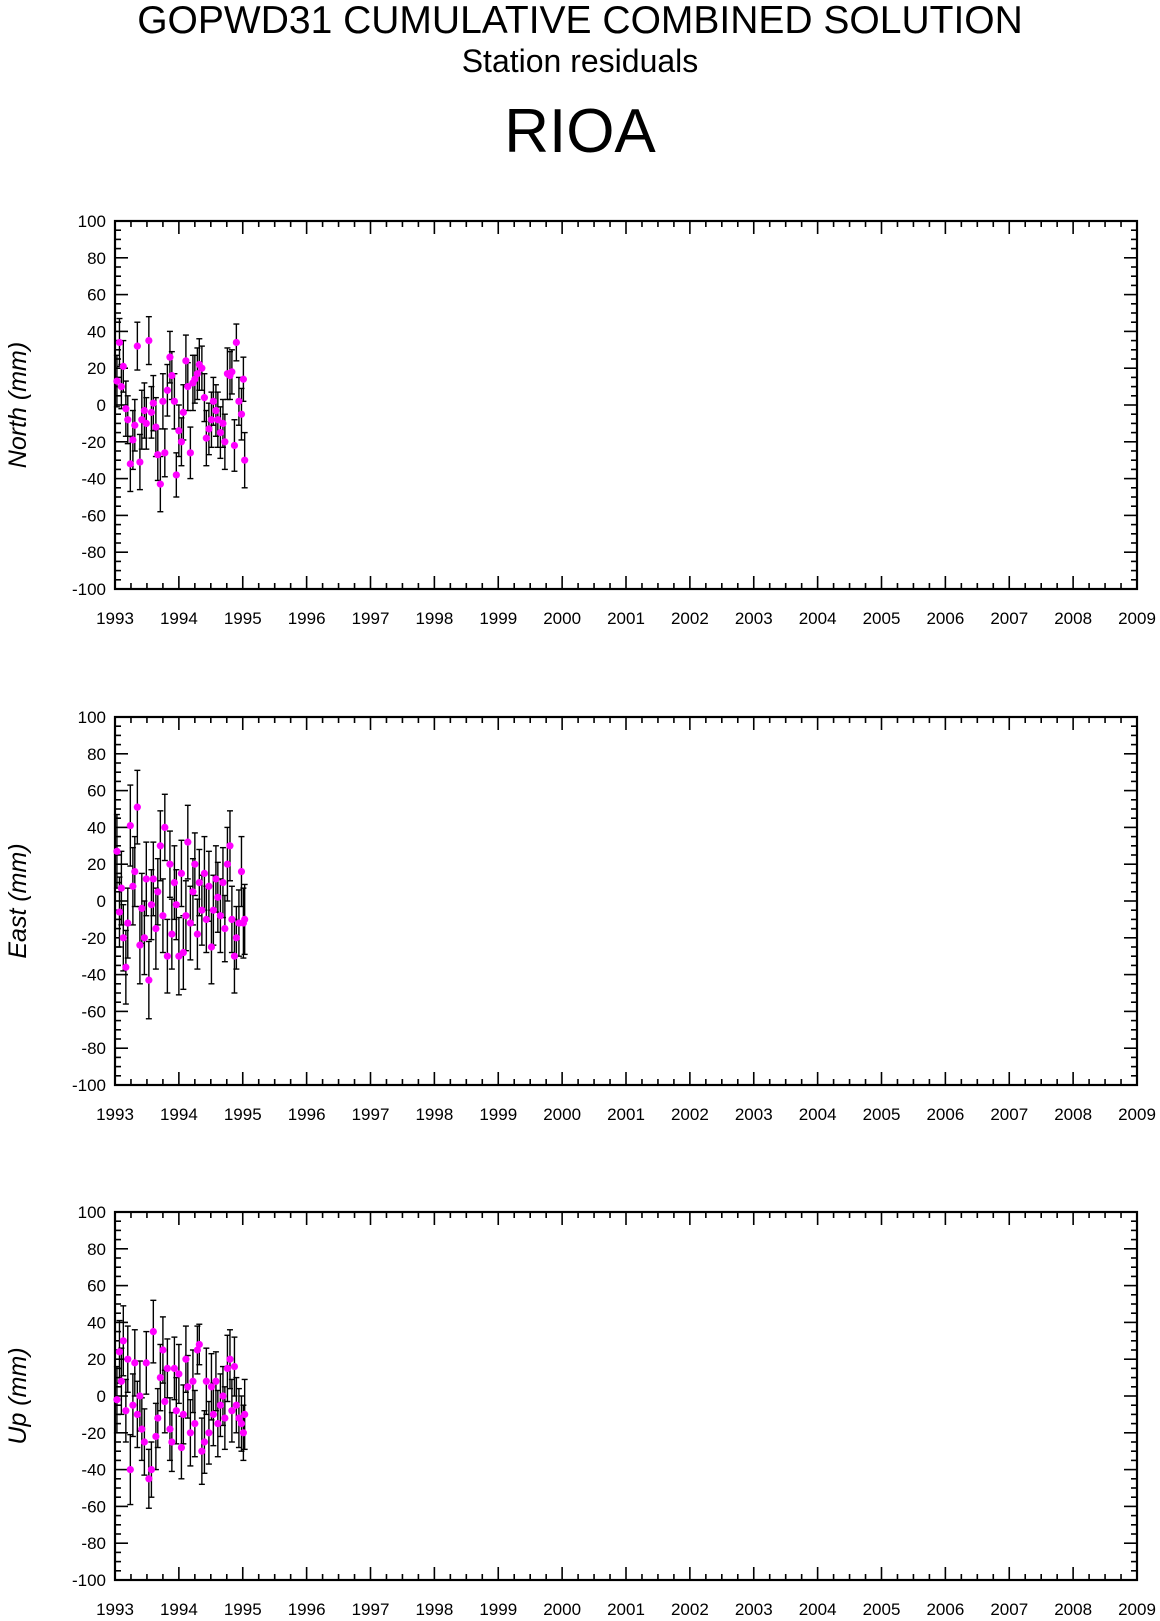  What do you see at coordinates (882, 1114) in the screenshot?
I see `x-tick-label: 2005` at bounding box center [882, 1114].